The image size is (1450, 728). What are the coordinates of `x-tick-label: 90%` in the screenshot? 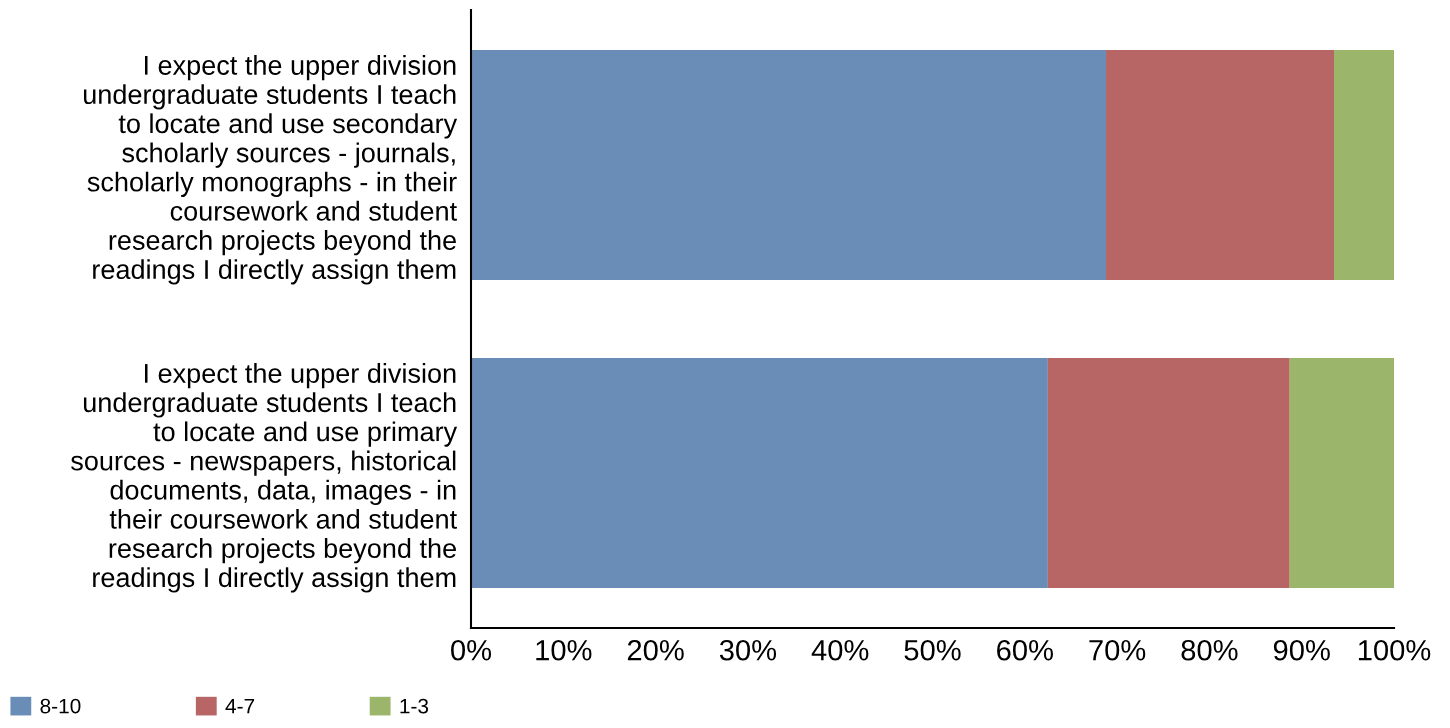 It's located at (1301, 650).